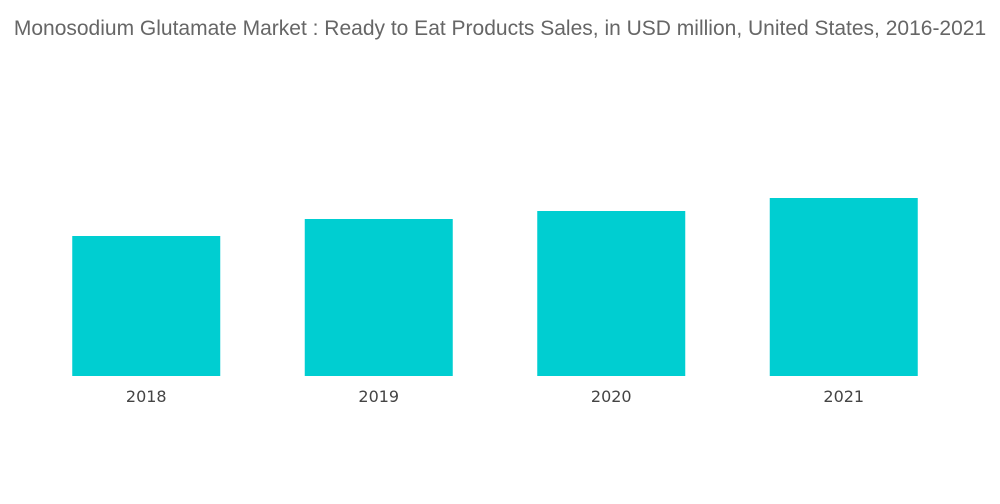 The width and height of the screenshot is (1000, 504). What do you see at coordinates (378, 297) in the screenshot?
I see `bar-2019` at bounding box center [378, 297].